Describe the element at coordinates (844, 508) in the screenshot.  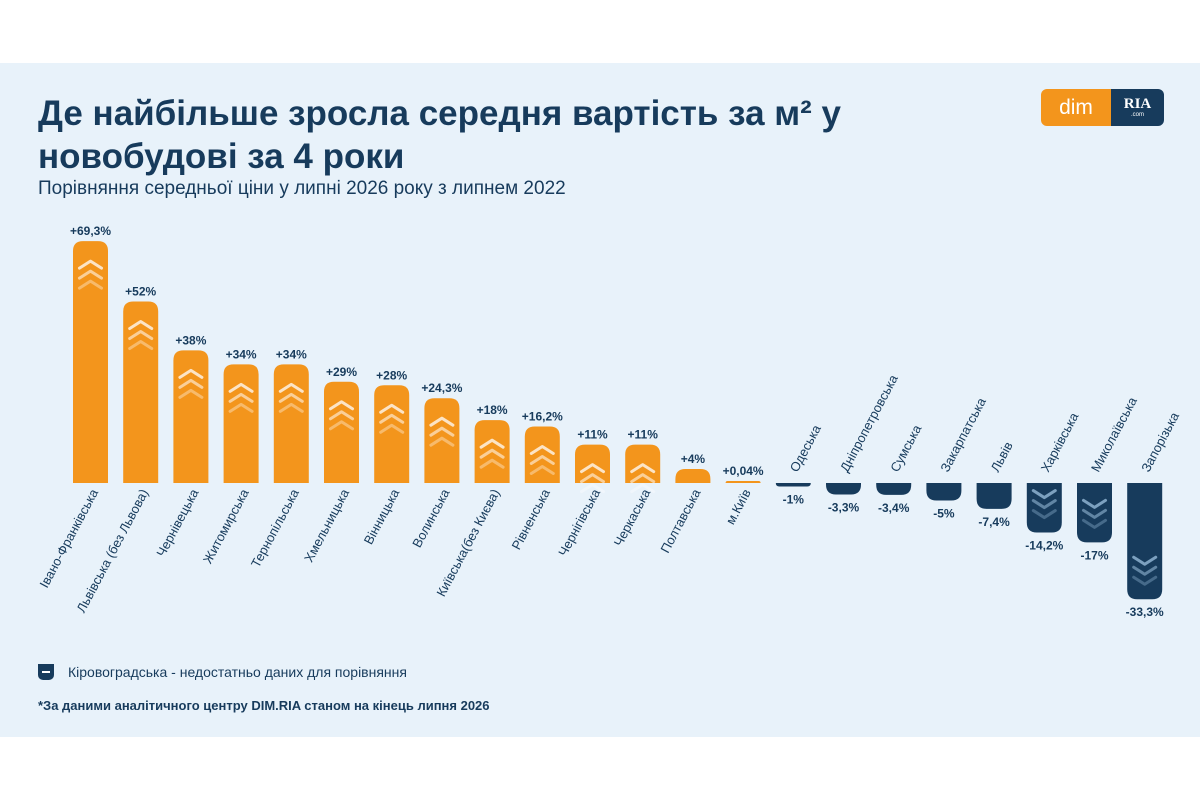
I see `bar-value-label: -3,3%` at that location.